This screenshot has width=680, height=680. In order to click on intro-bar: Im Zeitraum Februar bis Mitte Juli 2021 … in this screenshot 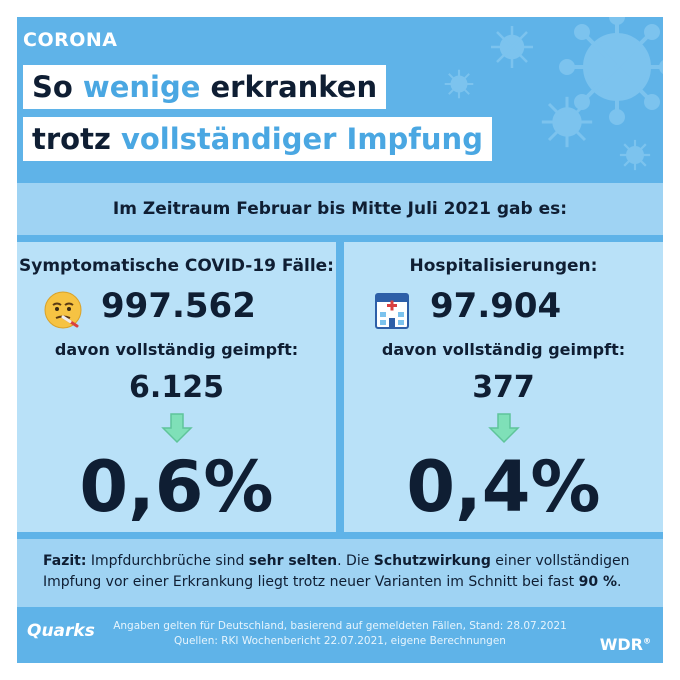, I will do `click(340, 209)`.